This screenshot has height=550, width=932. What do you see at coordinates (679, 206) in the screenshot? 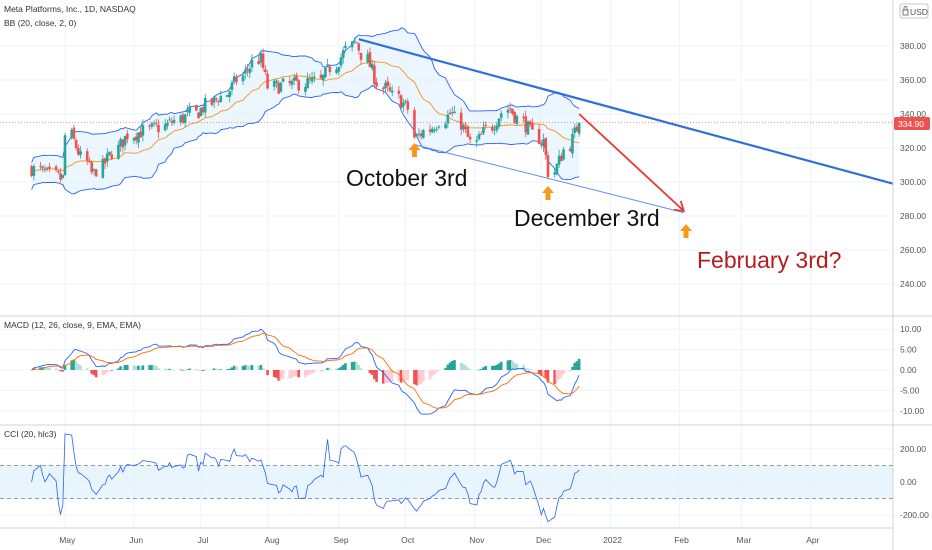
I see `projection-arrow-head` at bounding box center [679, 206].